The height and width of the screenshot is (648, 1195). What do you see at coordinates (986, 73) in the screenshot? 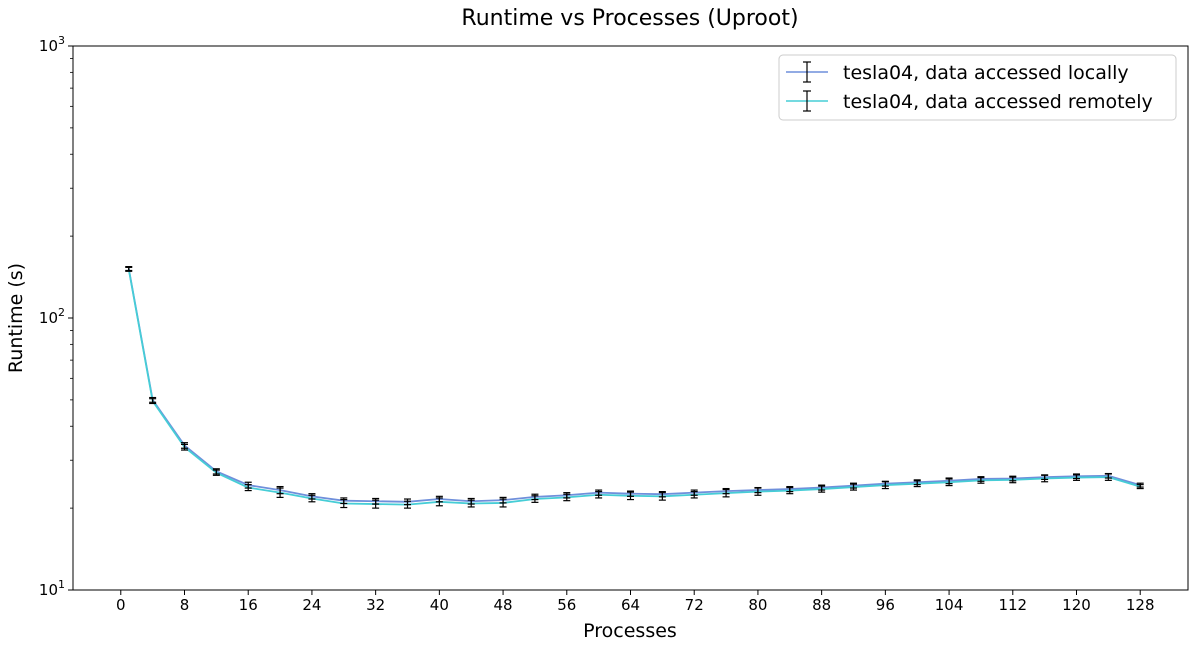
I see `legend-label-local: tesla04, data accessed locally` at bounding box center [986, 73].